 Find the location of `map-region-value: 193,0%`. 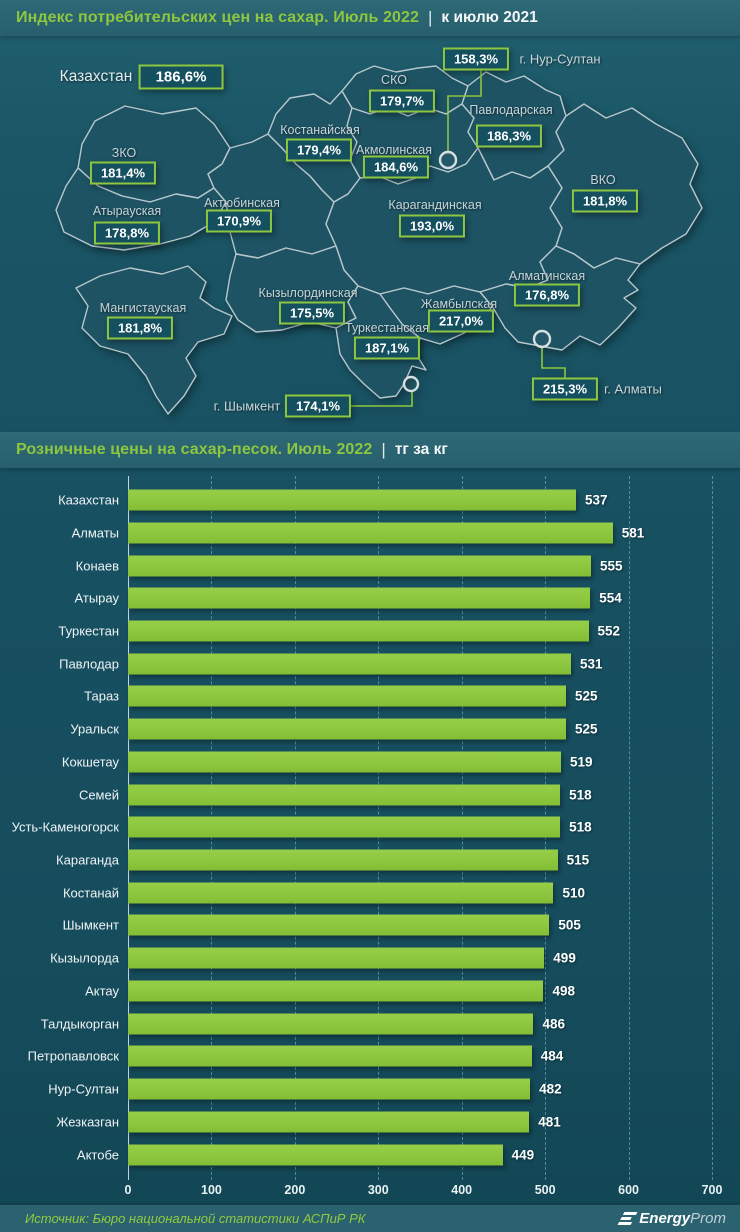

map-region-value: 193,0% is located at coordinates (432, 226).